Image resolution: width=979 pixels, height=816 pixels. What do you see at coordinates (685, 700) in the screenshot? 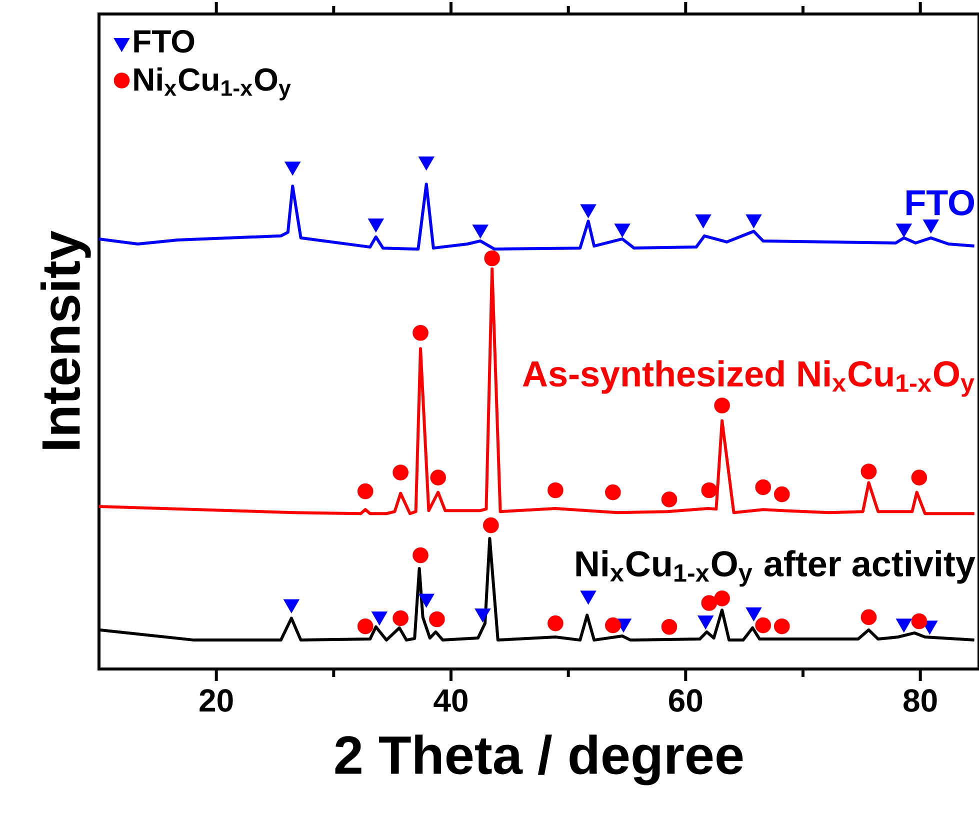
I see `x-tick-label: 60` at bounding box center [685, 700].